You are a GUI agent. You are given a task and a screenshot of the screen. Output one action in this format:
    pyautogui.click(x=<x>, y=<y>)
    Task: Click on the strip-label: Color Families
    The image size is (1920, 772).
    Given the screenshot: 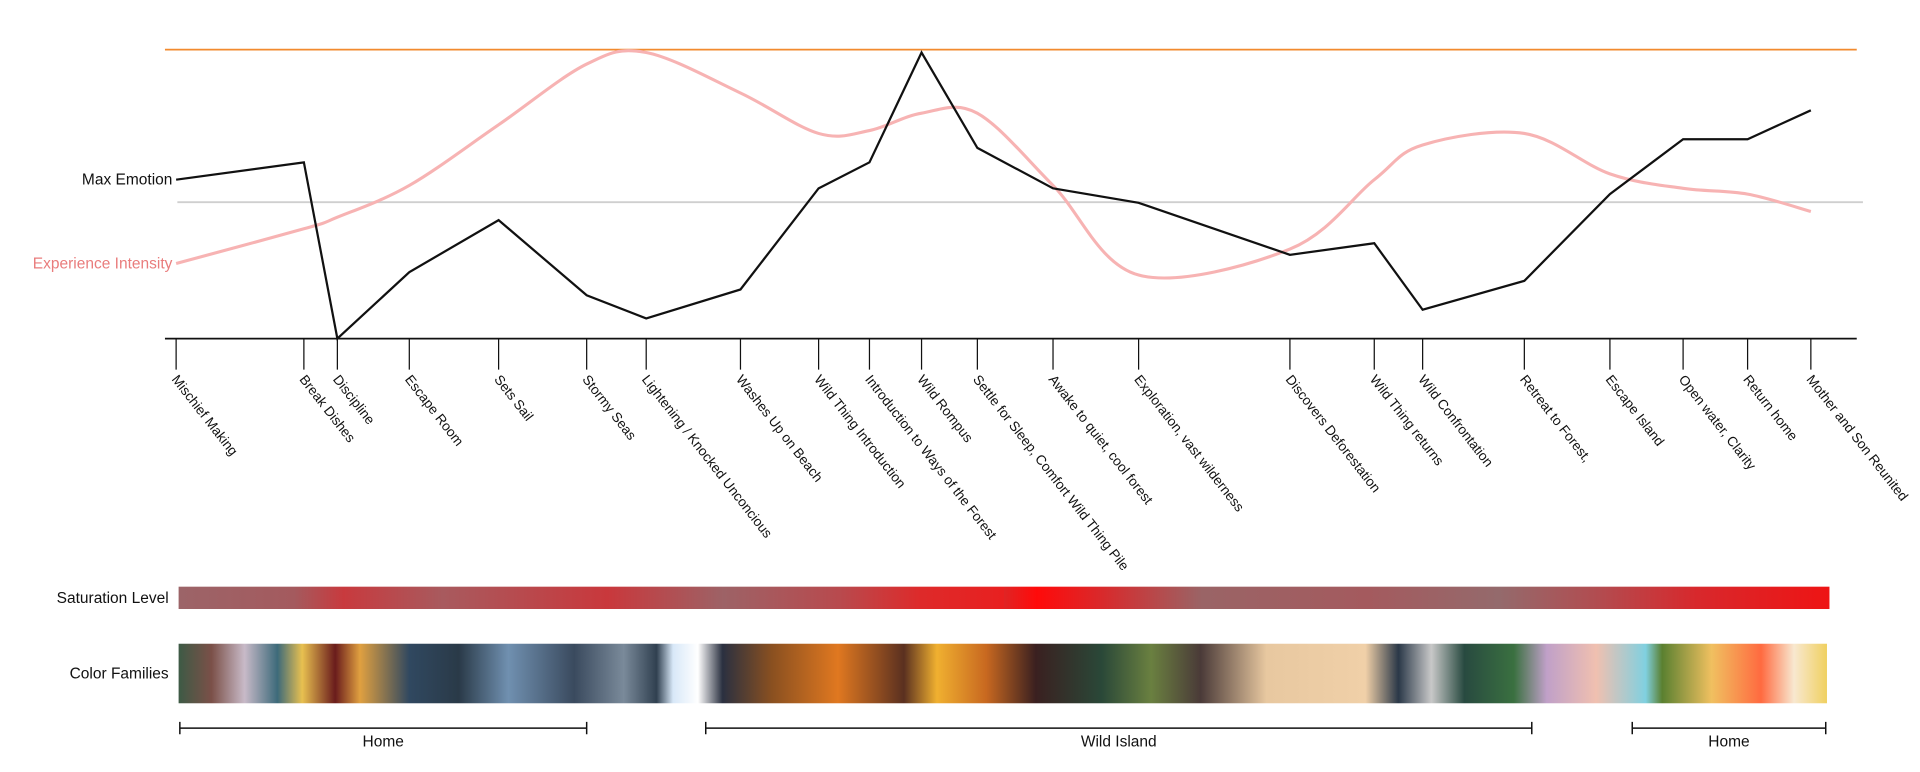 What is the action you would take?
    pyautogui.click(x=119, y=673)
    